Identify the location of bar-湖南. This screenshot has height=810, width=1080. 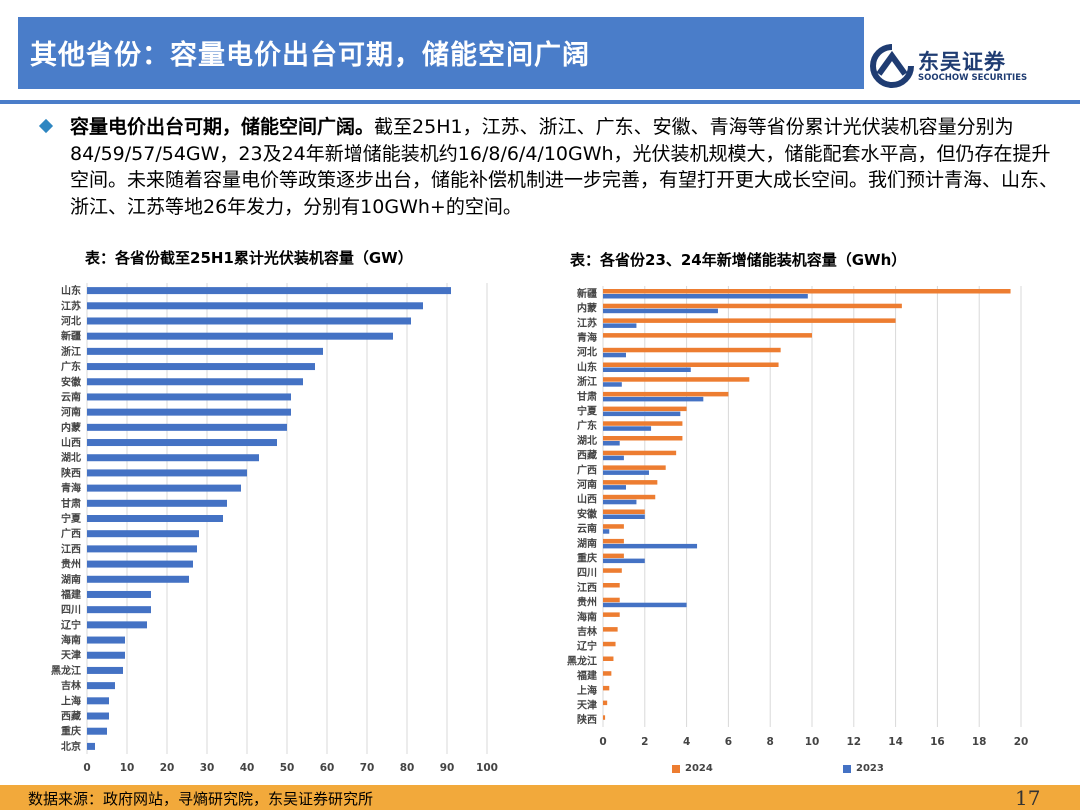
(138, 579).